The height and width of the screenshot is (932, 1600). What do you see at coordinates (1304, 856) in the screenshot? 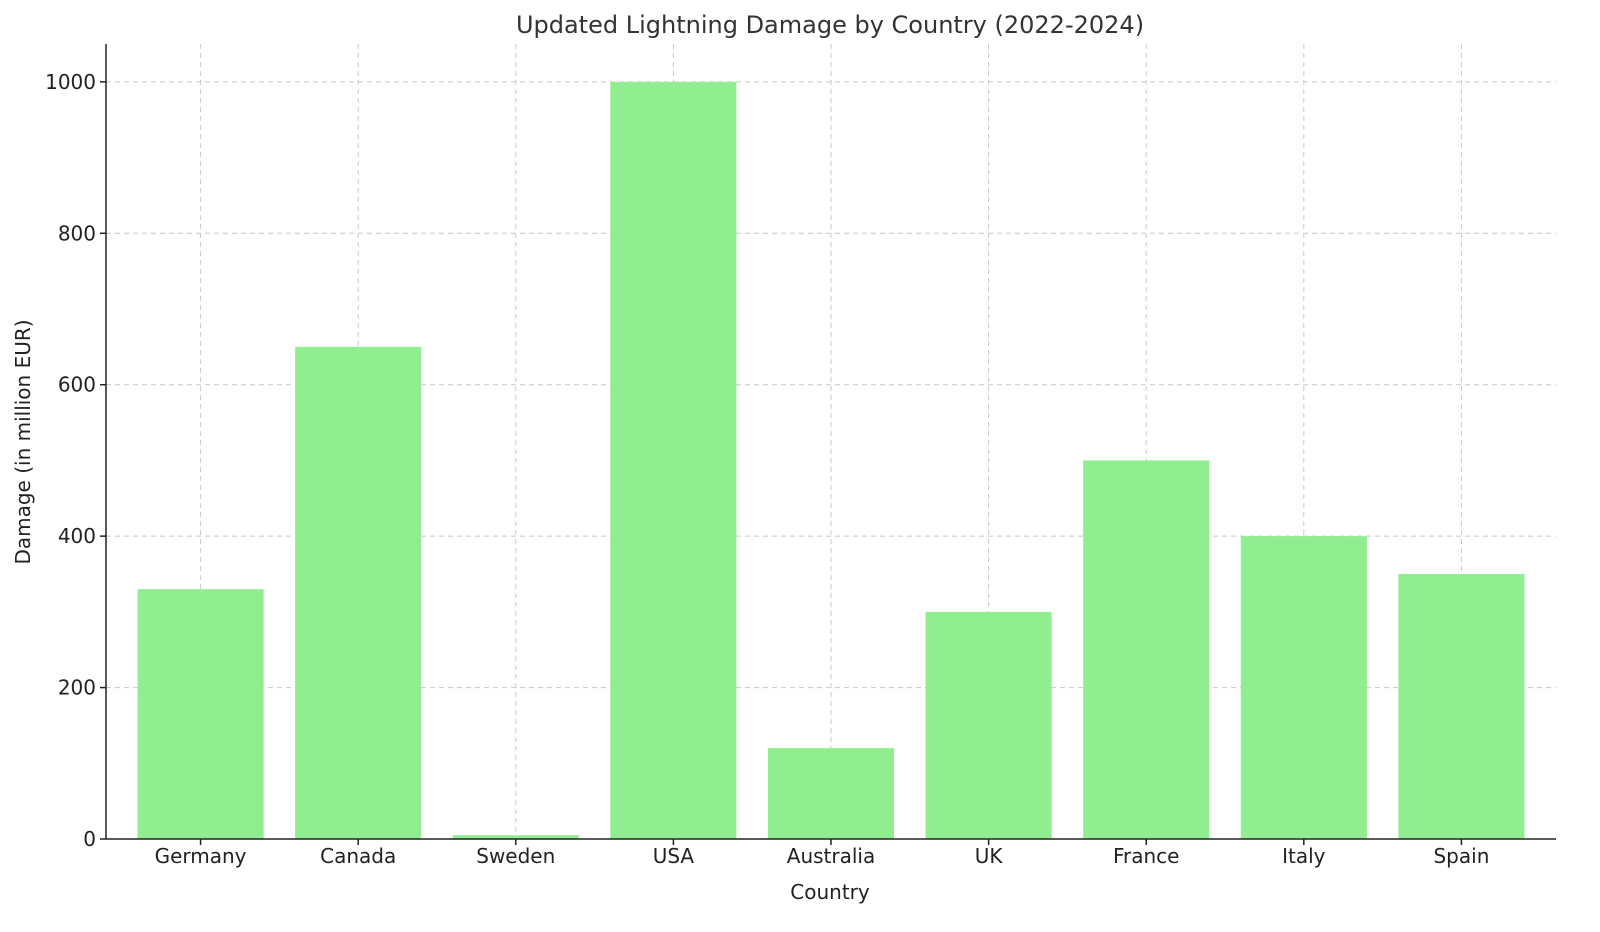
I see `x-tick-label: Italy` at bounding box center [1304, 856].